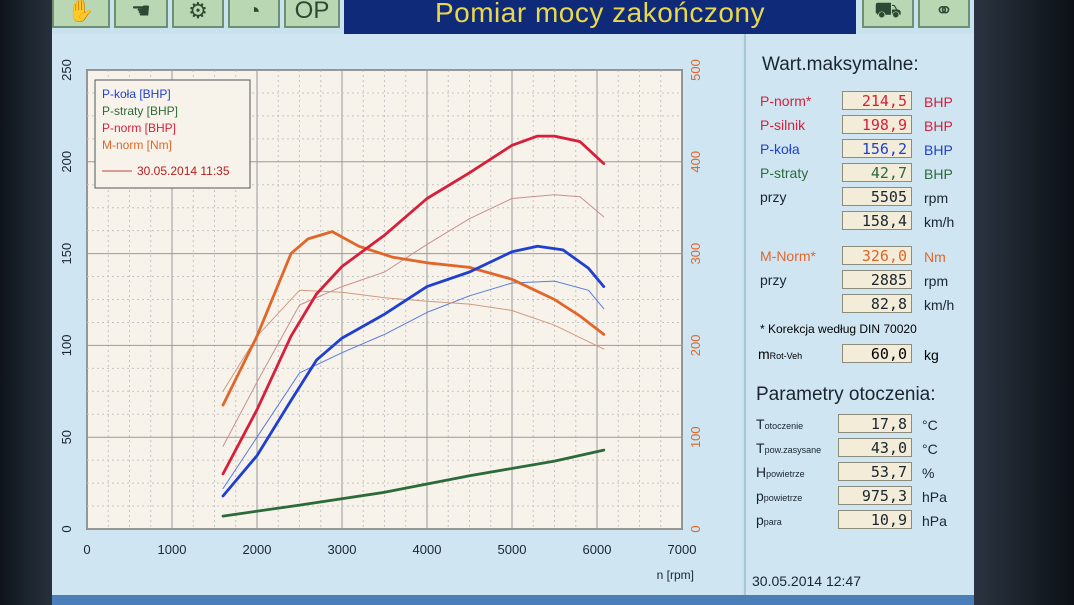 The image size is (1074, 605). I want to click on mrot-sub: Rot-Veh, so click(786, 356).